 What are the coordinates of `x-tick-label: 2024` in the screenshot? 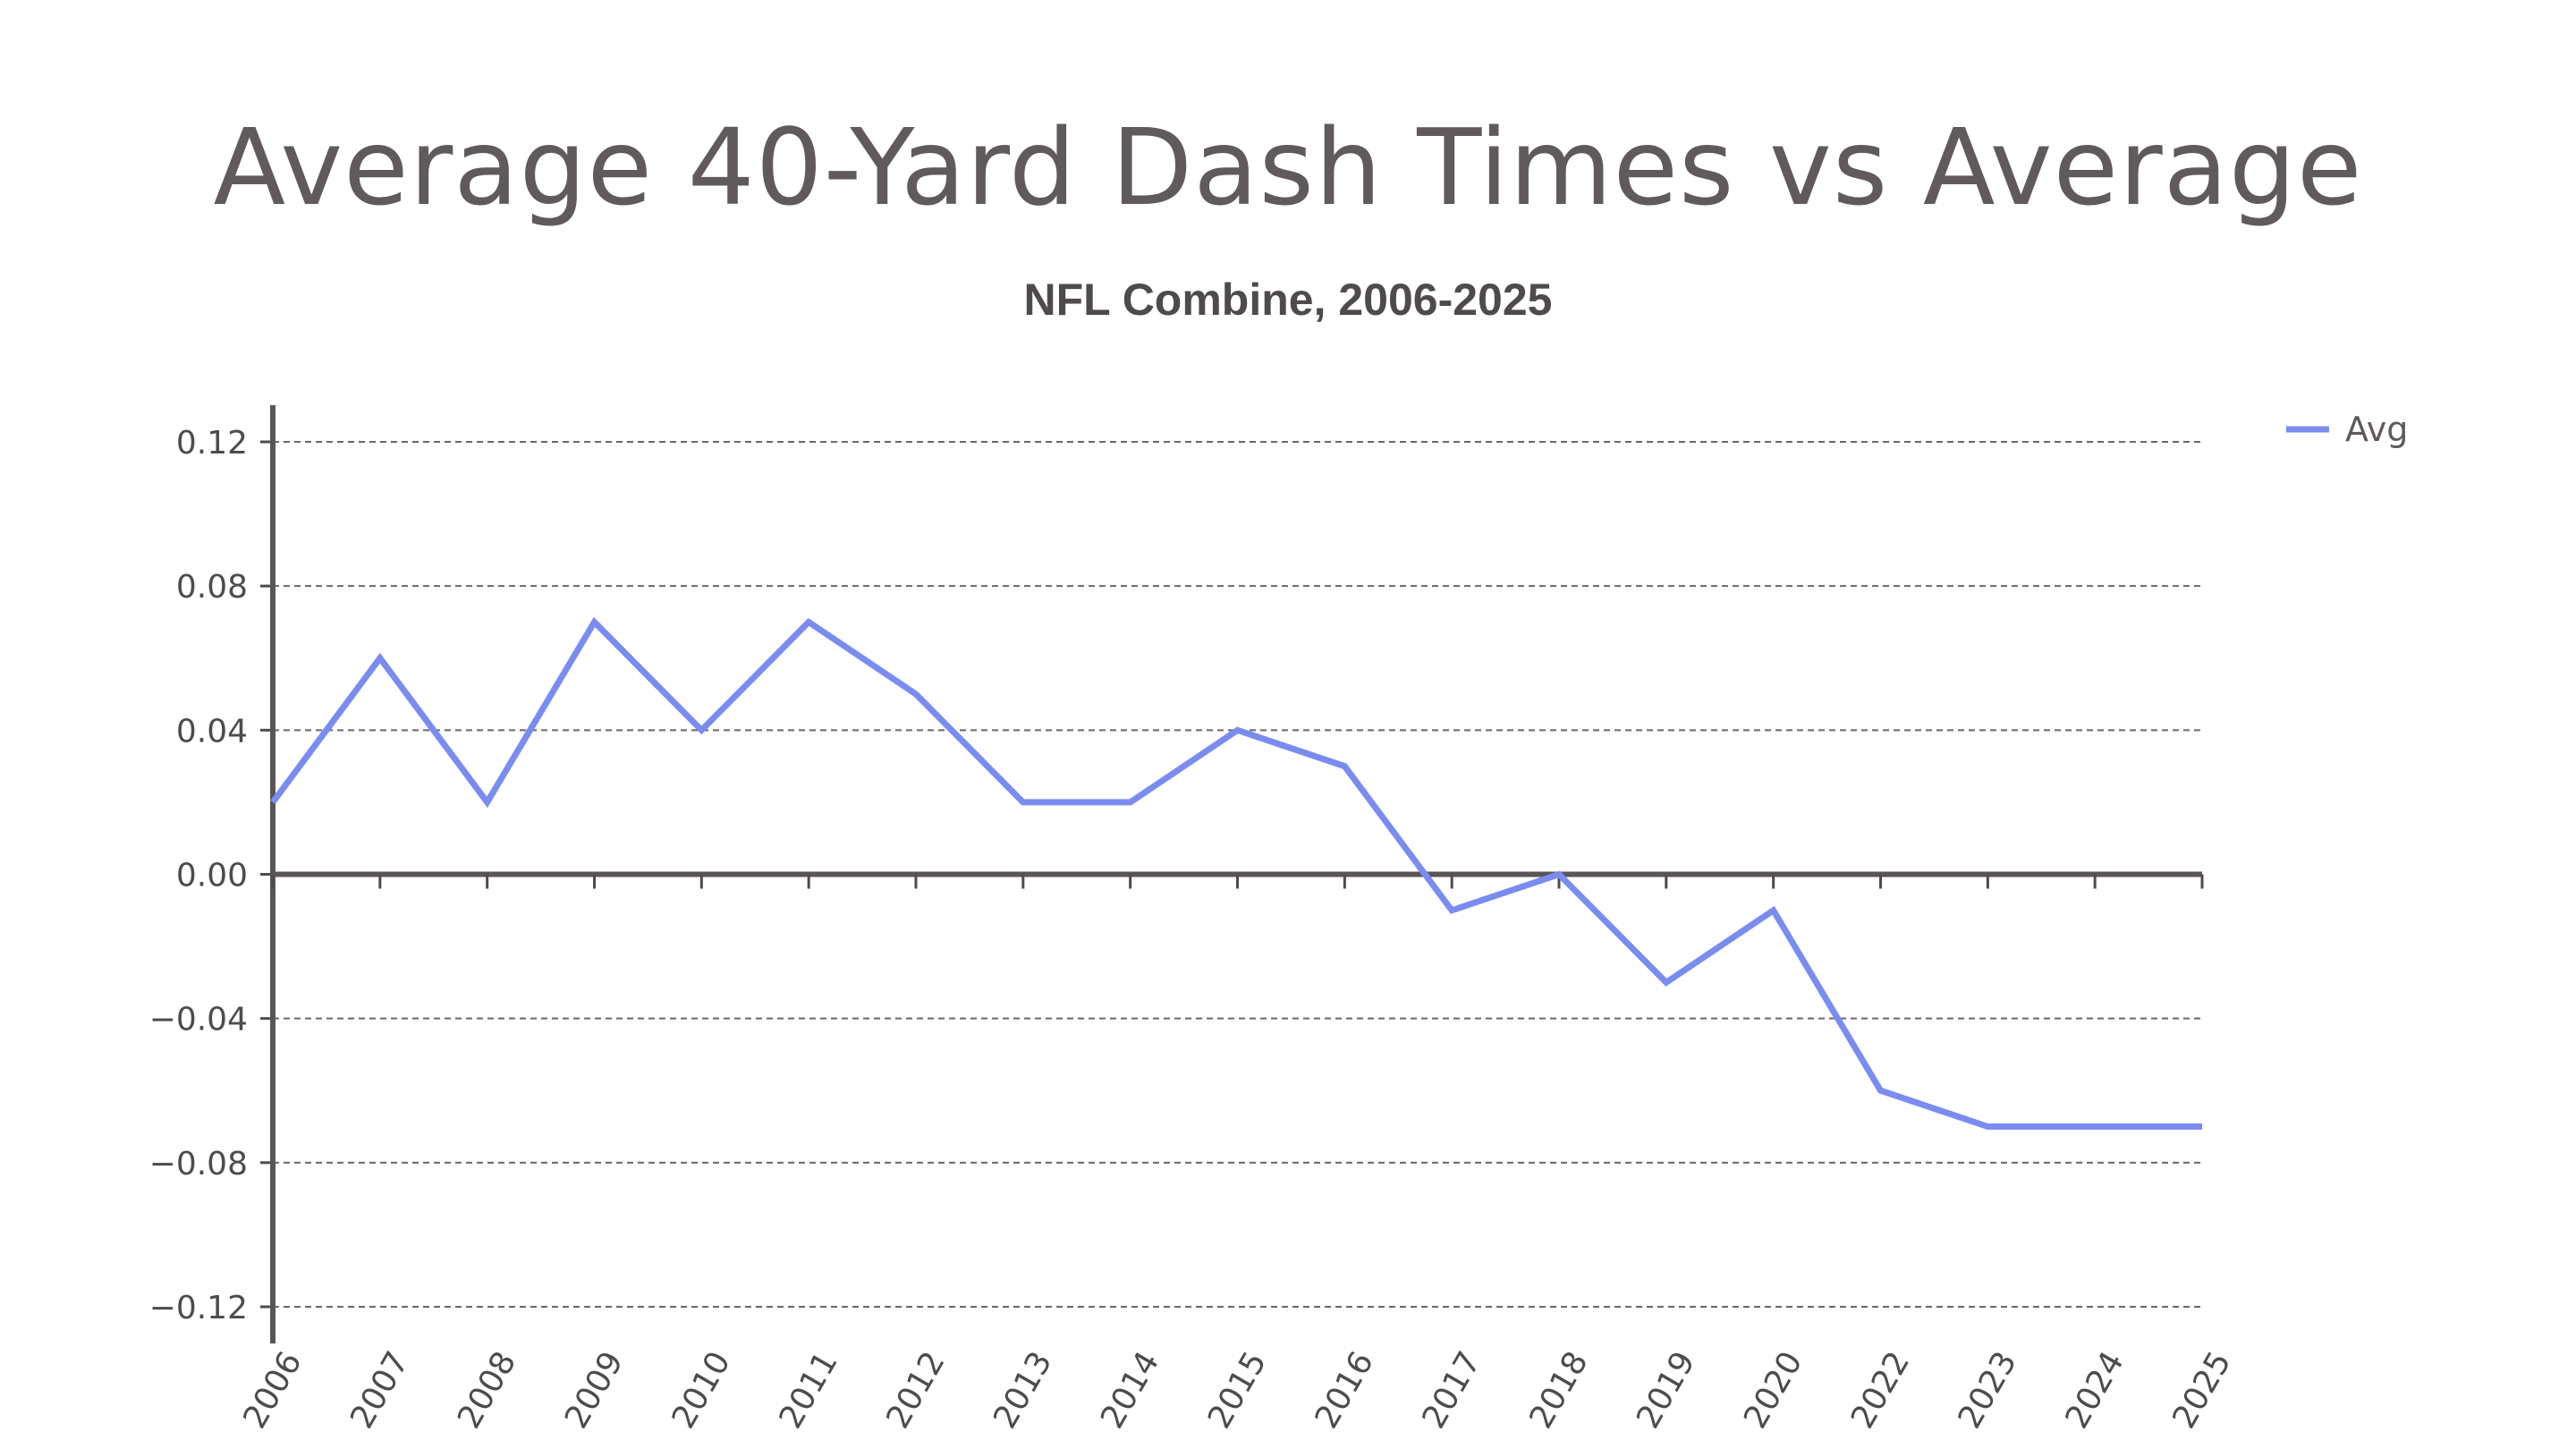 It's located at (2095, 1390).